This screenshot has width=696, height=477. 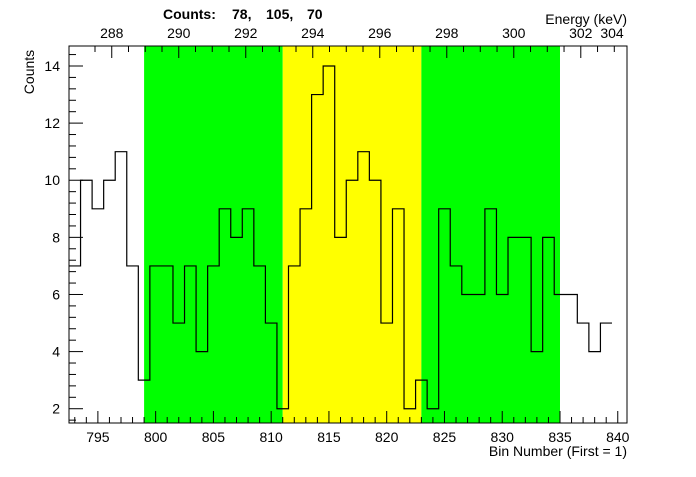 What do you see at coordinates (246, 33) in the screenshot?
I see `energy-tick-label: 292` at bounding box center [246, 33].